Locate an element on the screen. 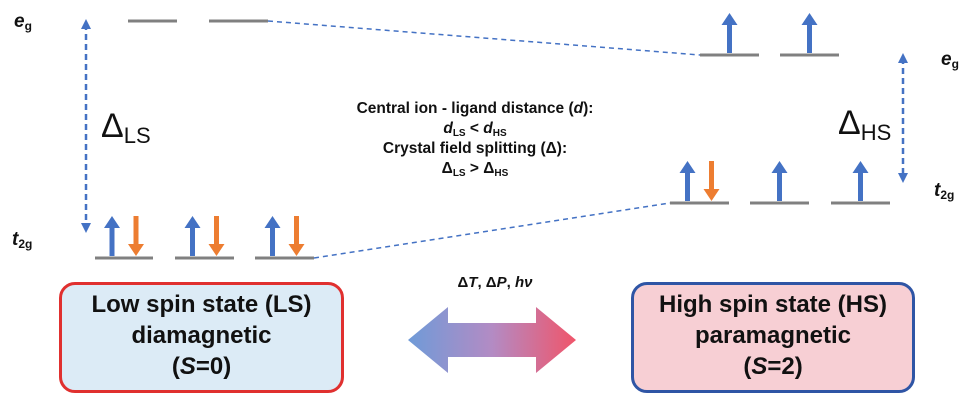  splitting-relation: ΔLS > ΔHS is located at coordinates (475, 169).